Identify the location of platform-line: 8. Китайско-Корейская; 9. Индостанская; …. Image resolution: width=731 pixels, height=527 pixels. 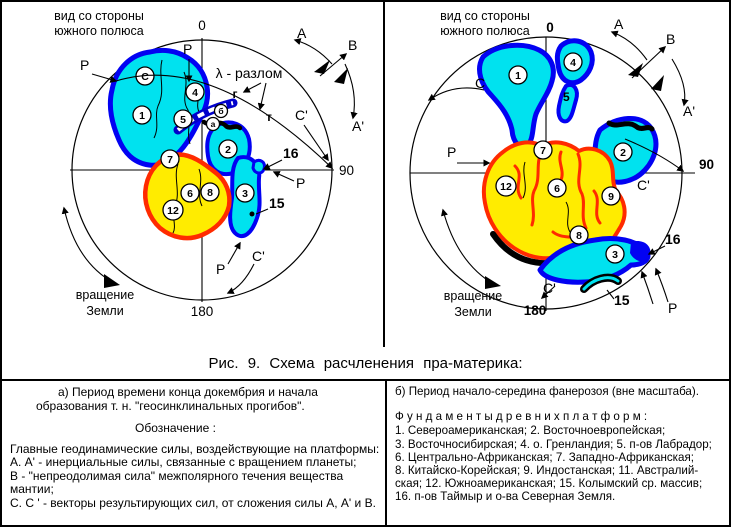
(547, 471).